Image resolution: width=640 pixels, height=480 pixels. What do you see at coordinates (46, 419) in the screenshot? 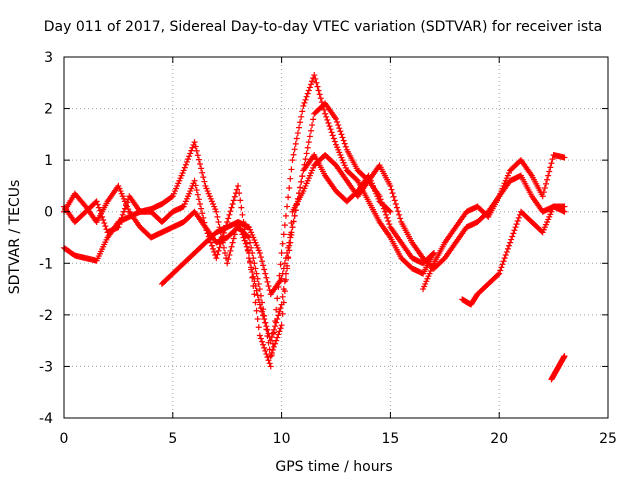
I see `y-tick-label: -4` at bounding box center [46, 419].